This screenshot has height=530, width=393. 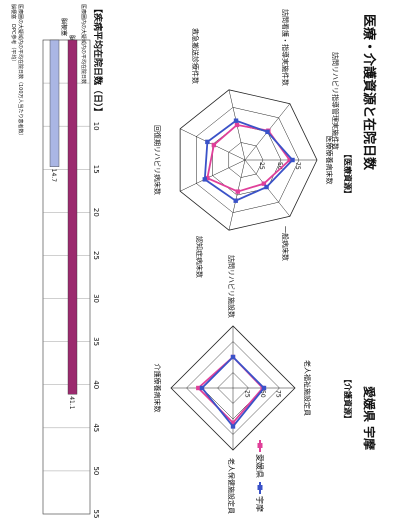 What do you see at coordinates (157, 160) in the screenshot?
I see `medical-axis-label-4: 回復期リハビリ病床数` at bounding box center [157, 160].